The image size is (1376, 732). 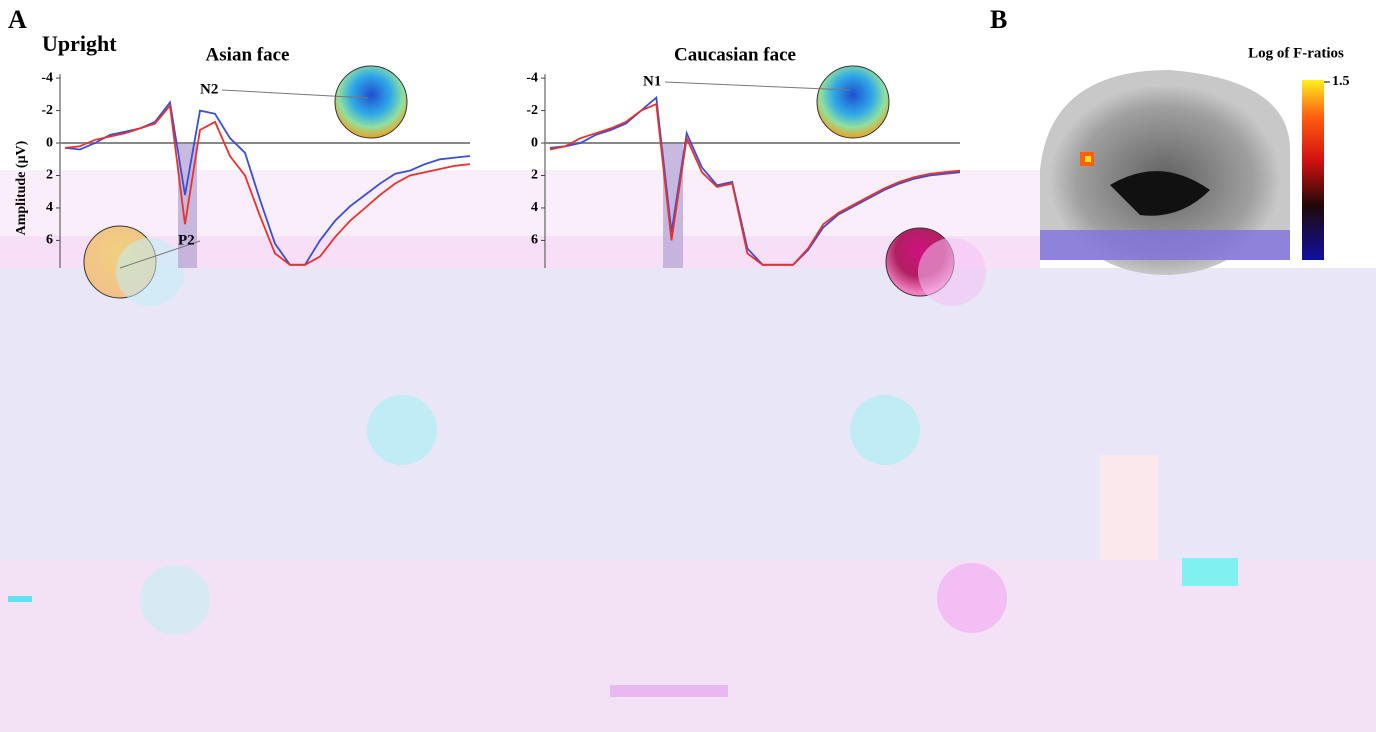 What do you see at coordinates (1296, 53) in the screenshot?
I see `colorbar-title: Log of F-ratios` at bounding box center [1296, 53].